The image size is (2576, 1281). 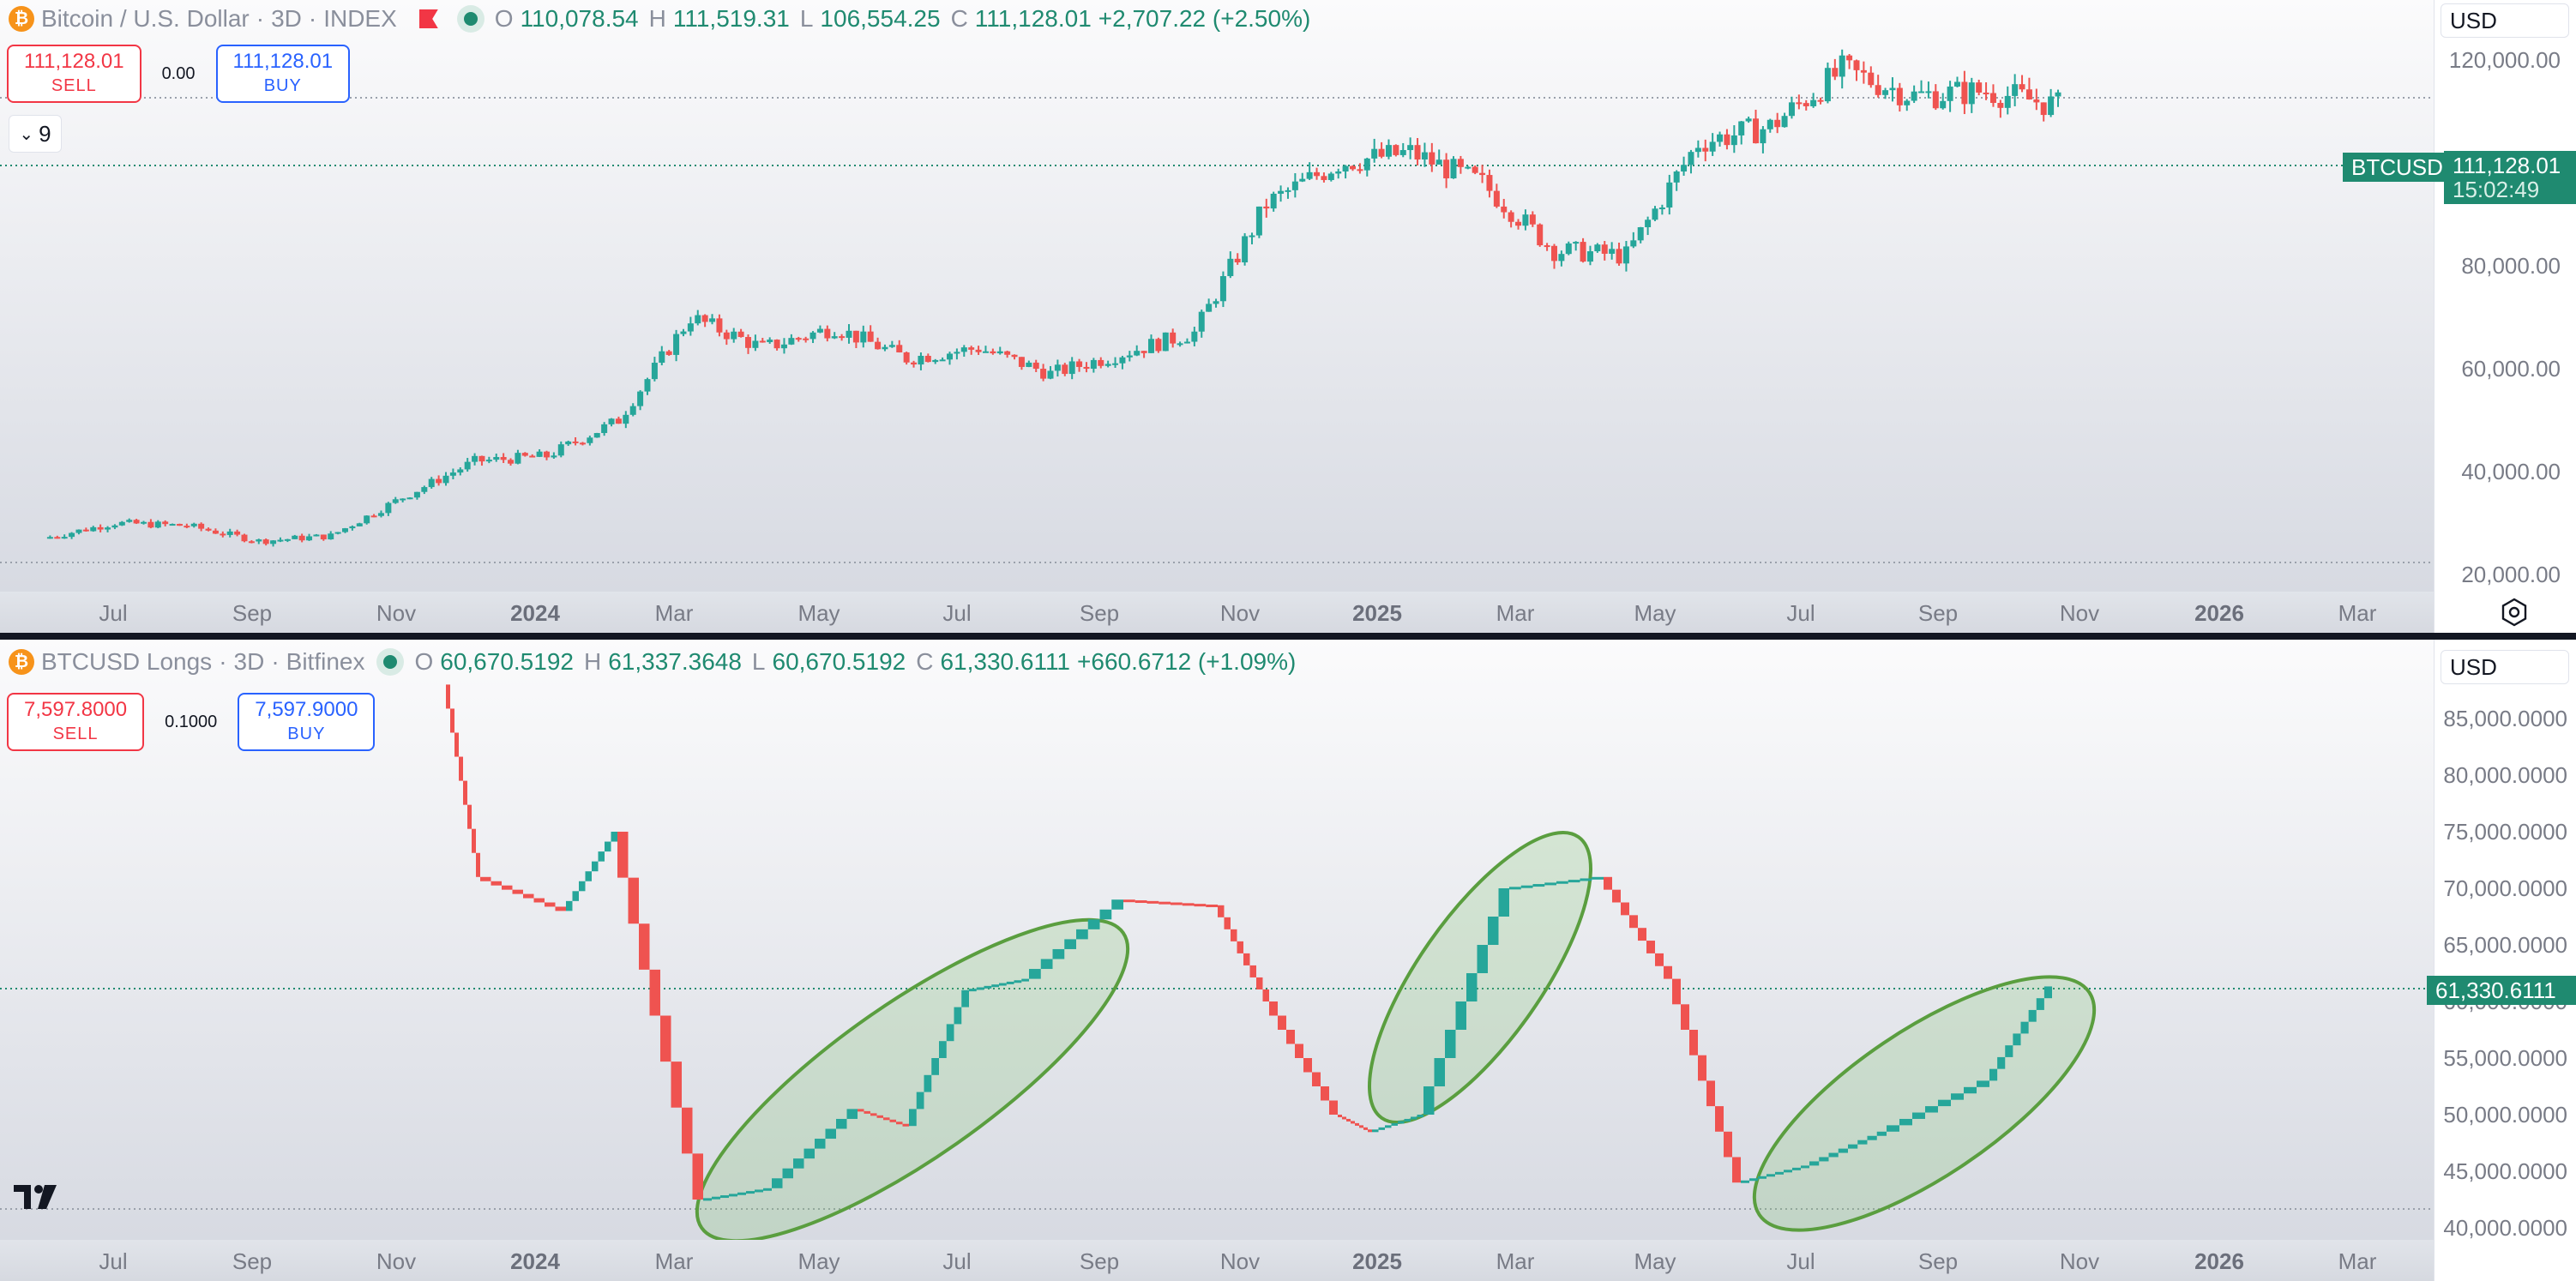 What do you see at coordinates (145, 18) in the screenshot?
I see `symbol-name: Bitcoin / U.S. Dollar` at bounding box center [145, 18].